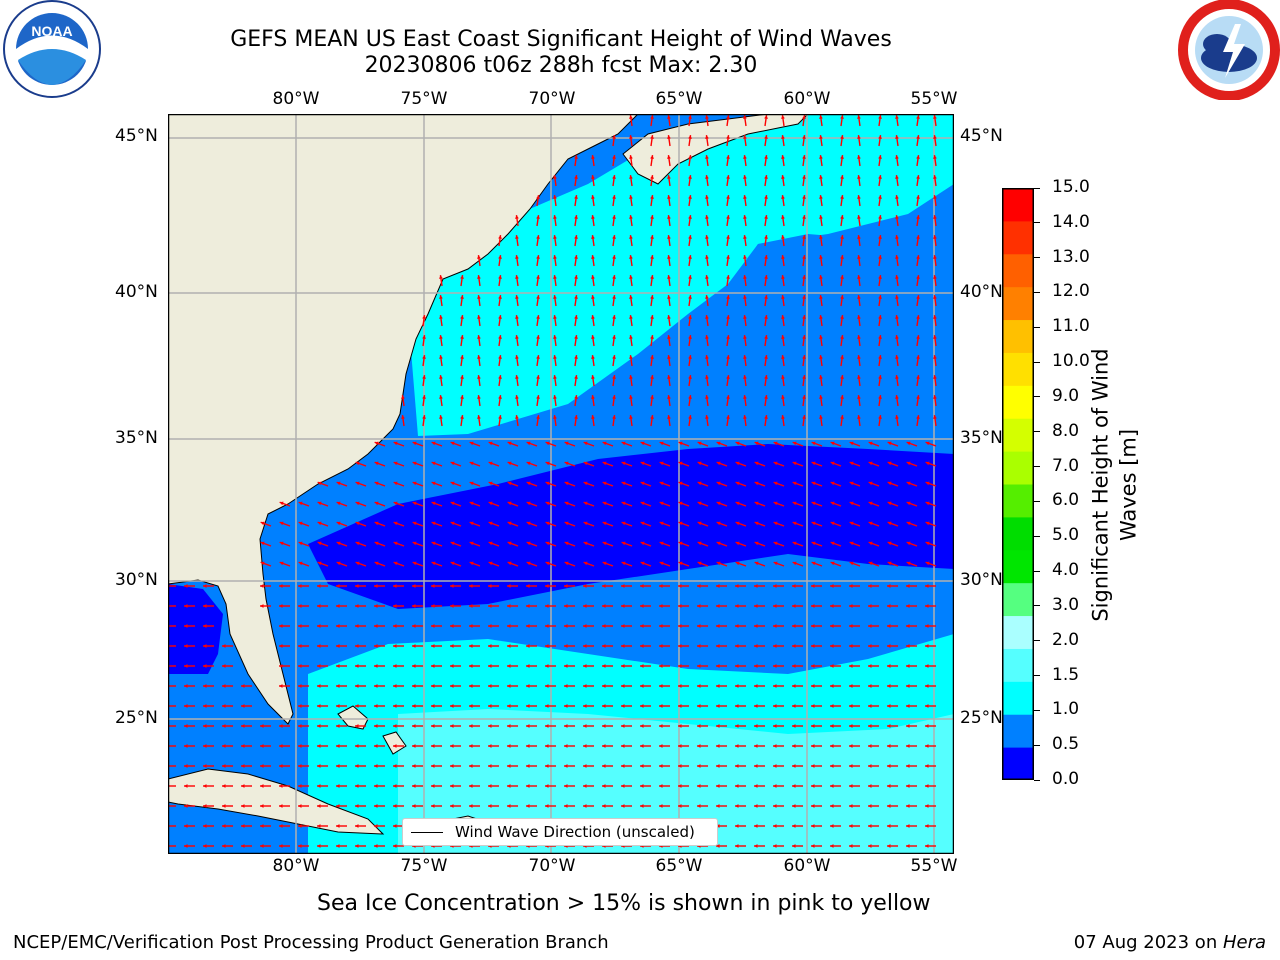 This screenshot has height=960, width=1280. Describe the element at coordinates (1071, 326) in the screenshot. I see `colorbar-tick-label: 11.0` at that location.